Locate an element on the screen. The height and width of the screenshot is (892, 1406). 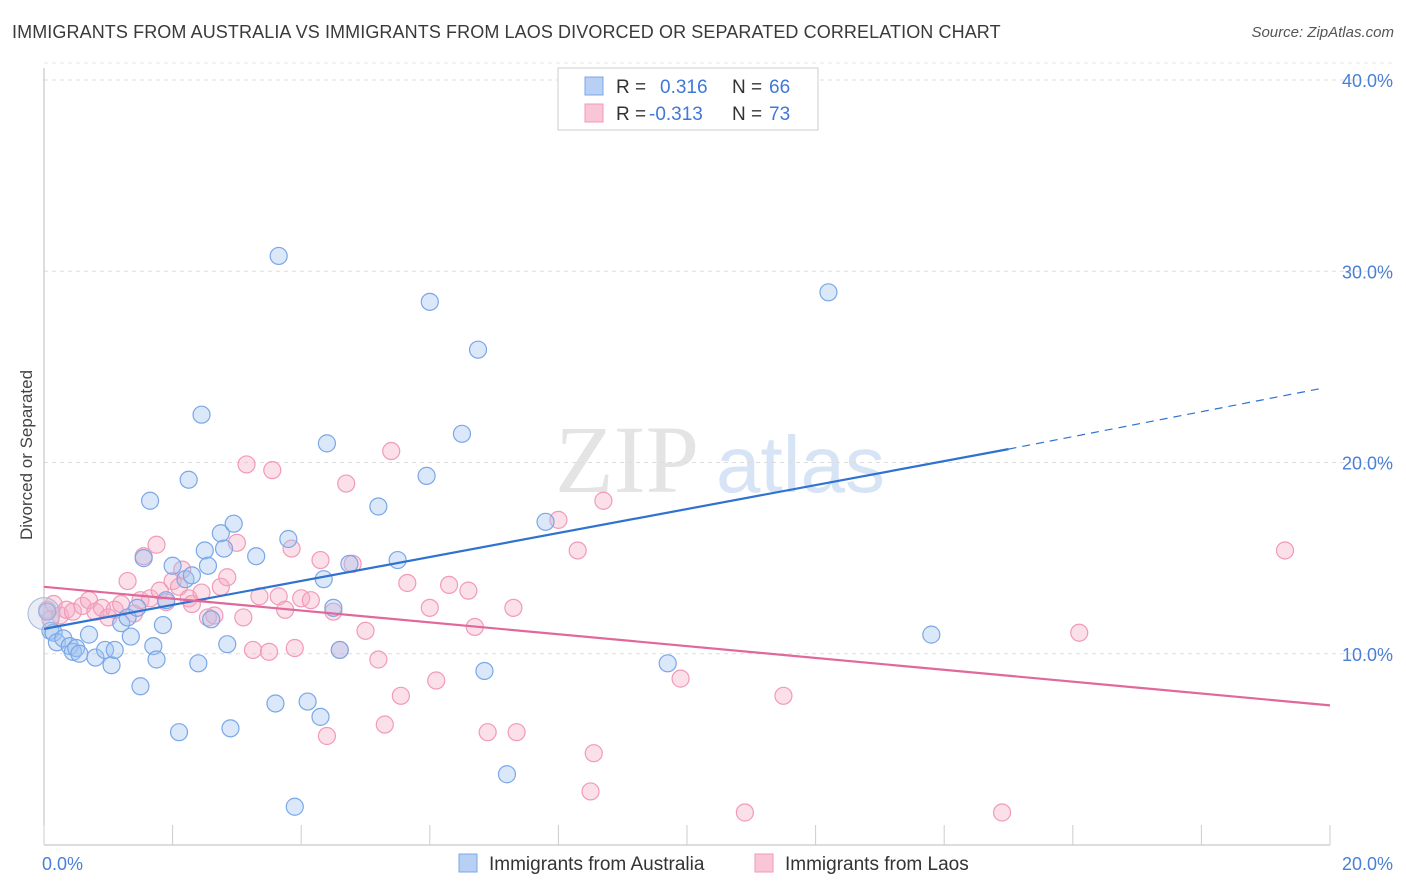
legend-r-value-laos: -0.313 is located at coordinates (676, 114).